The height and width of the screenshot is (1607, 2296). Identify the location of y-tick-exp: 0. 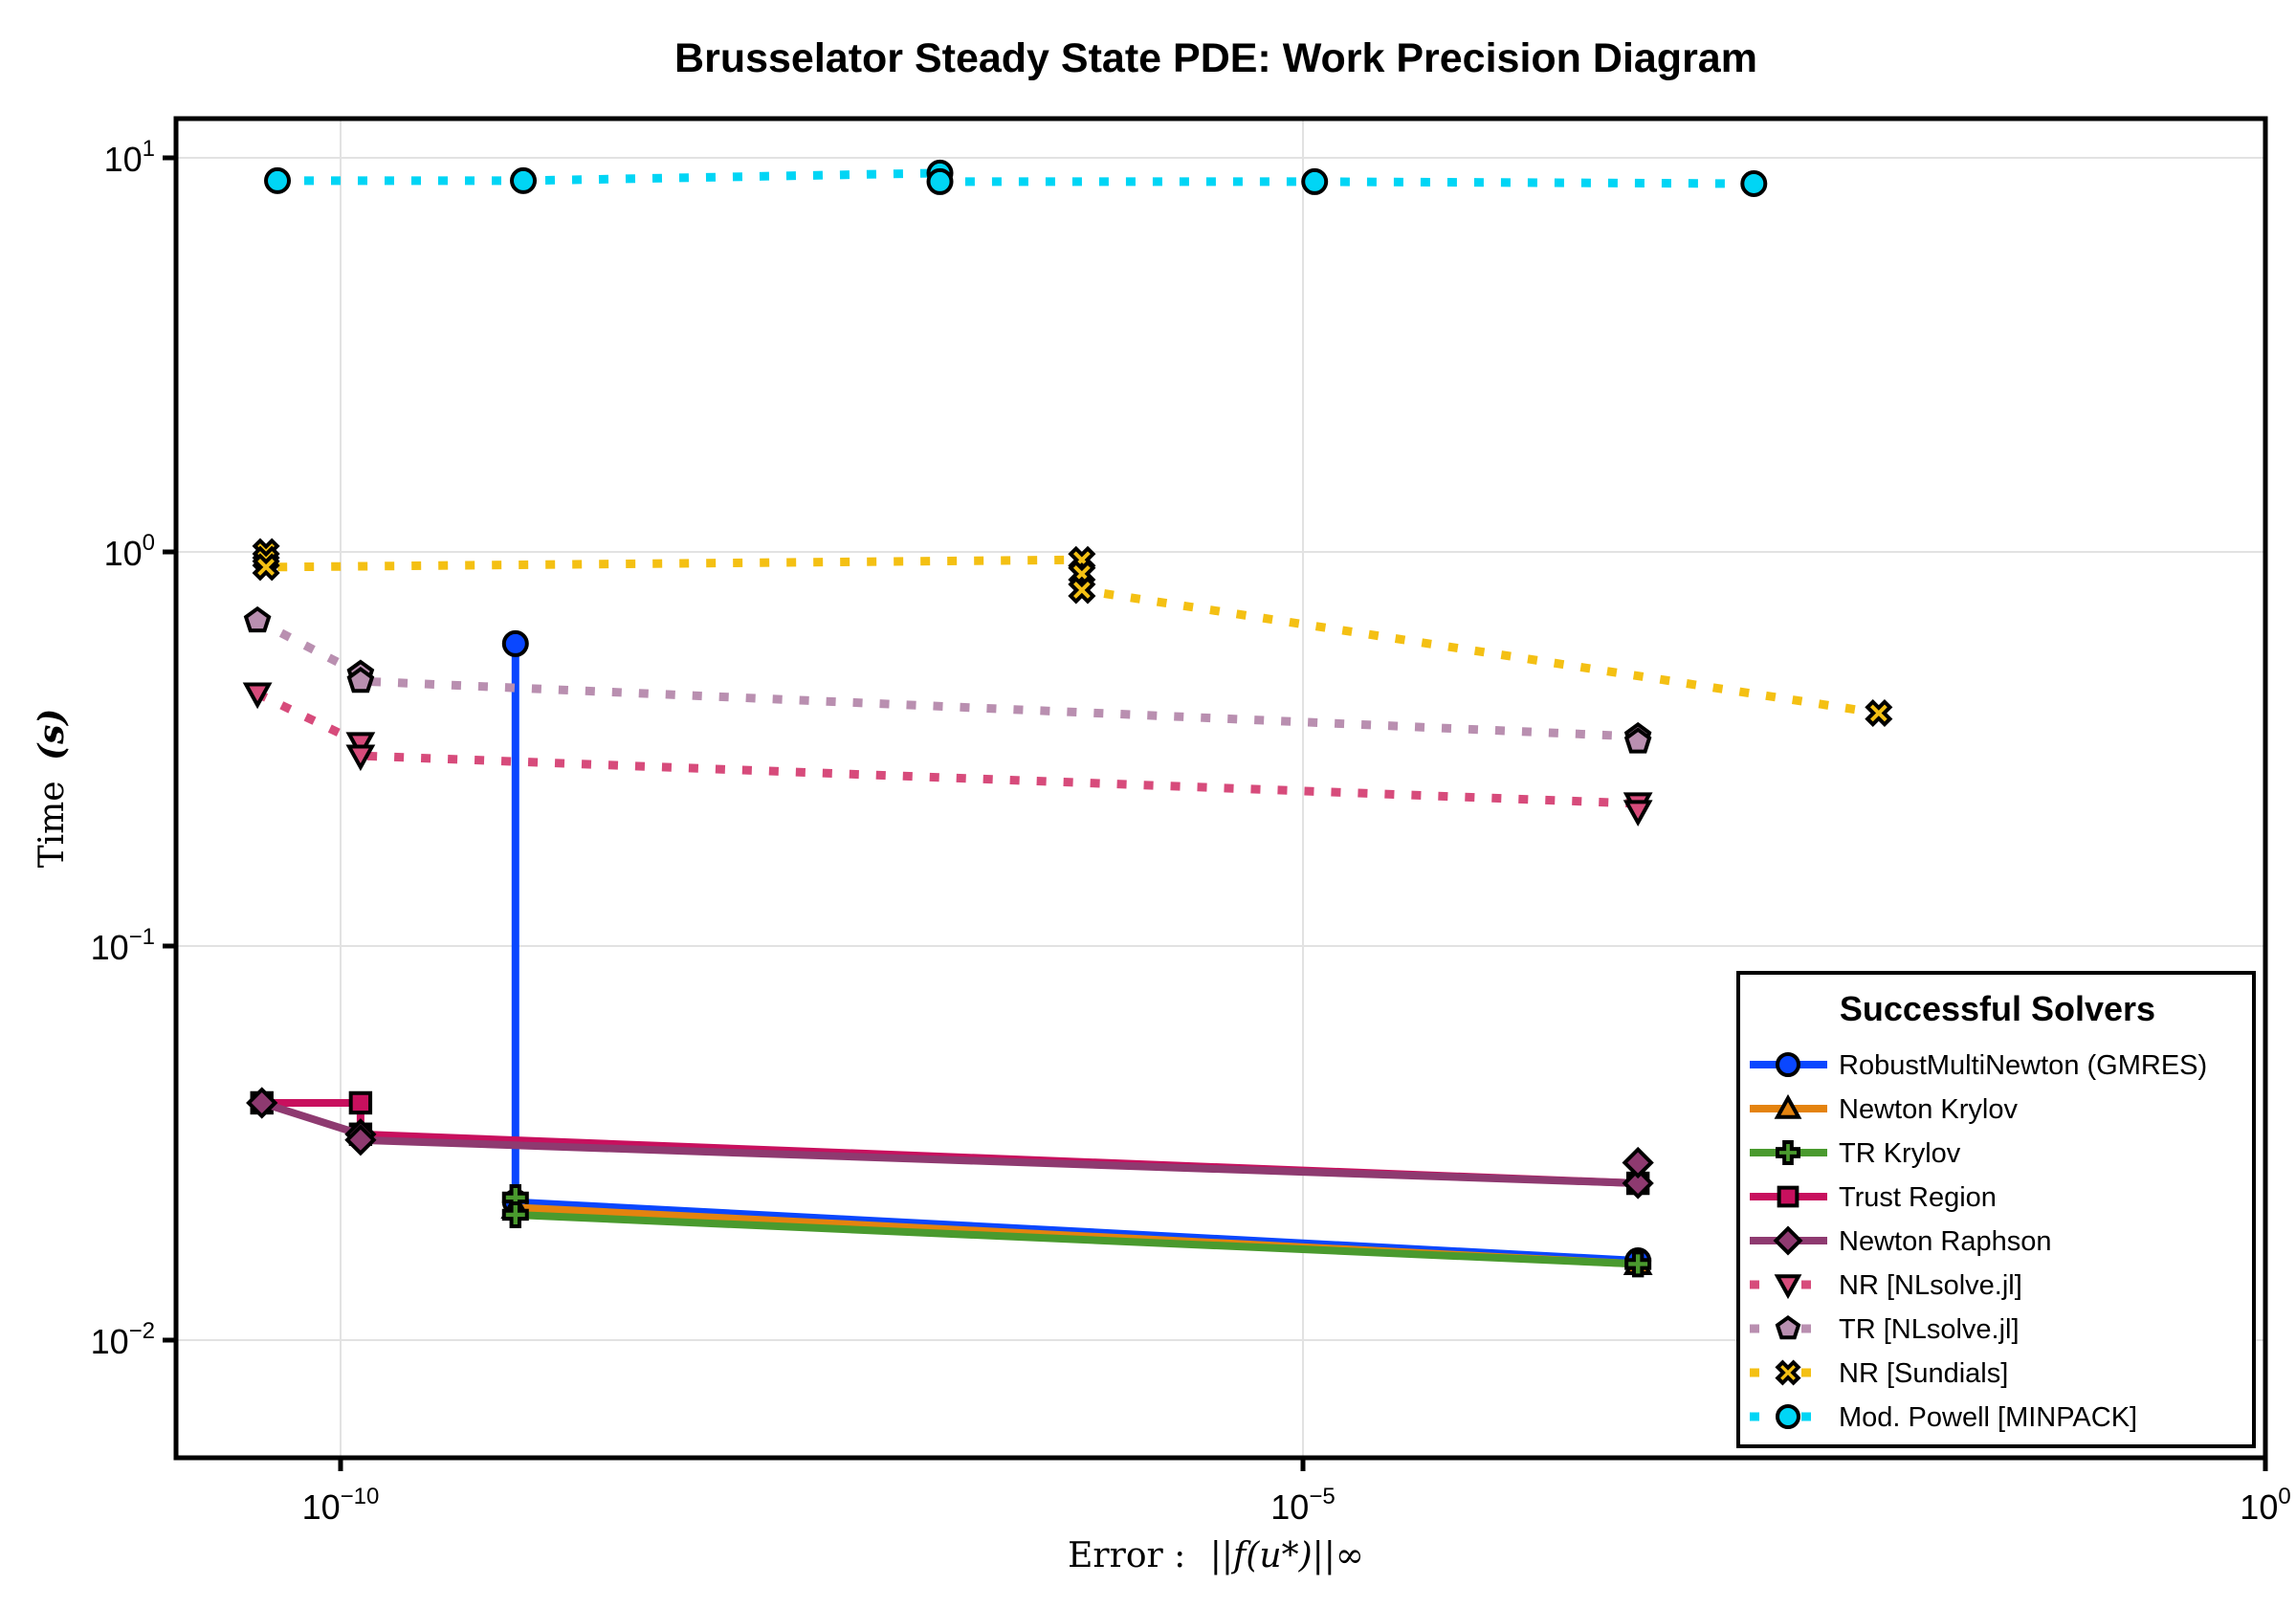
(149, 543).